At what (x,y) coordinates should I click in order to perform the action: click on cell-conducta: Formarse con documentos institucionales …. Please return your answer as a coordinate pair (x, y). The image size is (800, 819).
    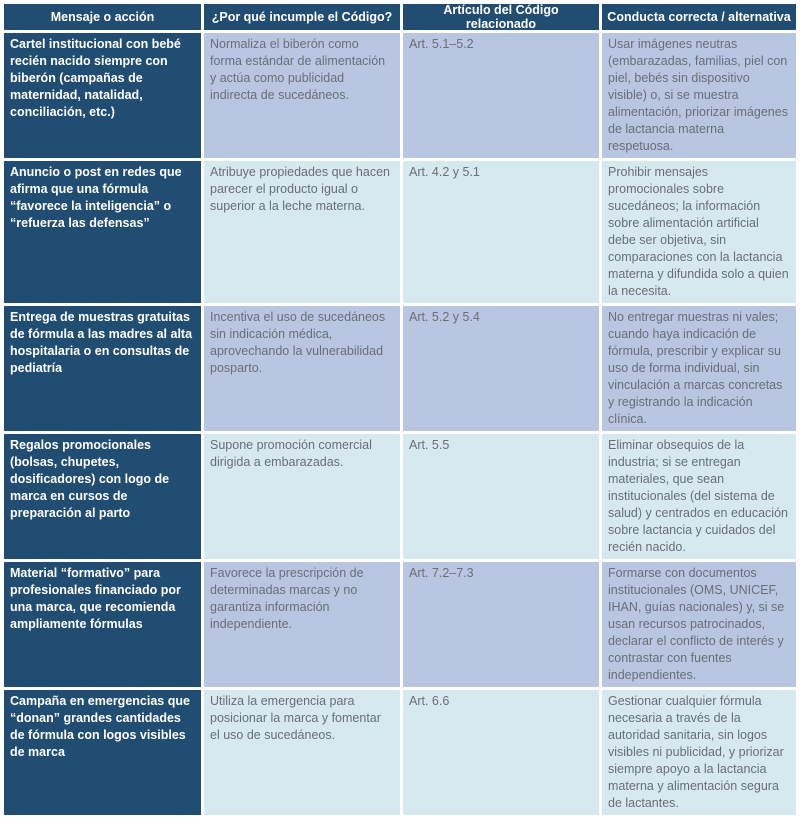
    Looking at the image, I should click on (699, 624).